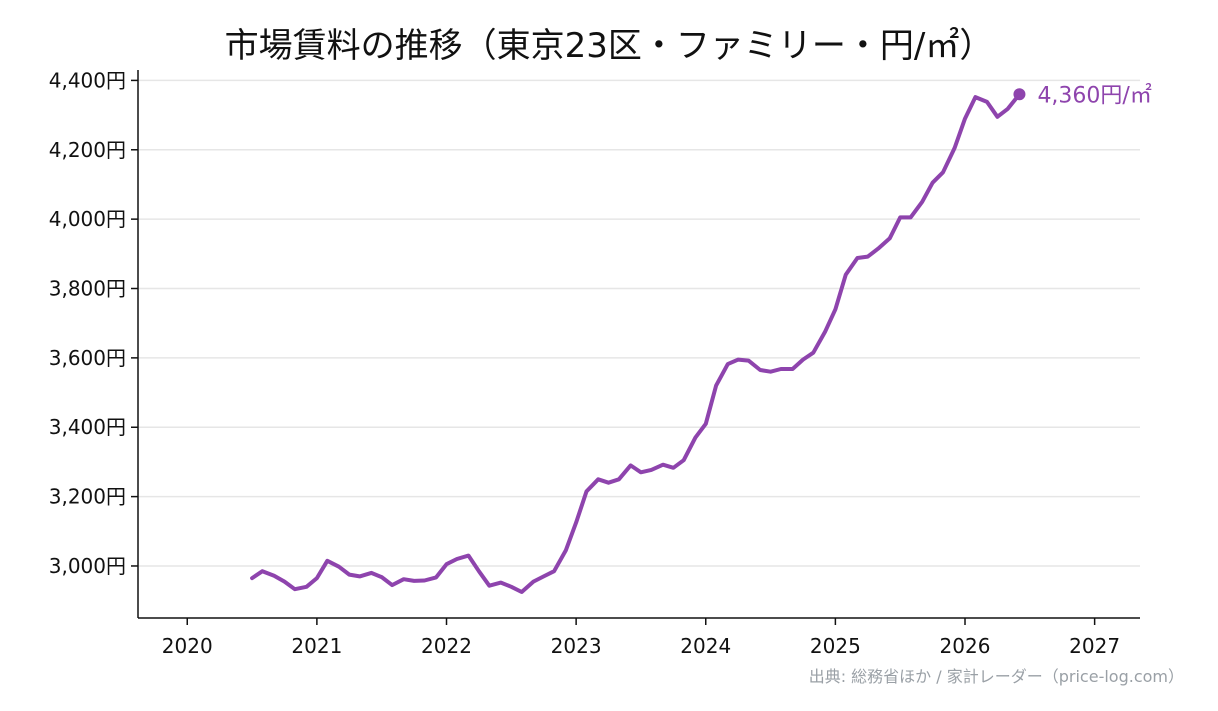 This screenshot has height=711, width=1218. Describe the element at coordinates (1094, 646) in the screenshot. I see `x-tick-label: 2027` at that location.